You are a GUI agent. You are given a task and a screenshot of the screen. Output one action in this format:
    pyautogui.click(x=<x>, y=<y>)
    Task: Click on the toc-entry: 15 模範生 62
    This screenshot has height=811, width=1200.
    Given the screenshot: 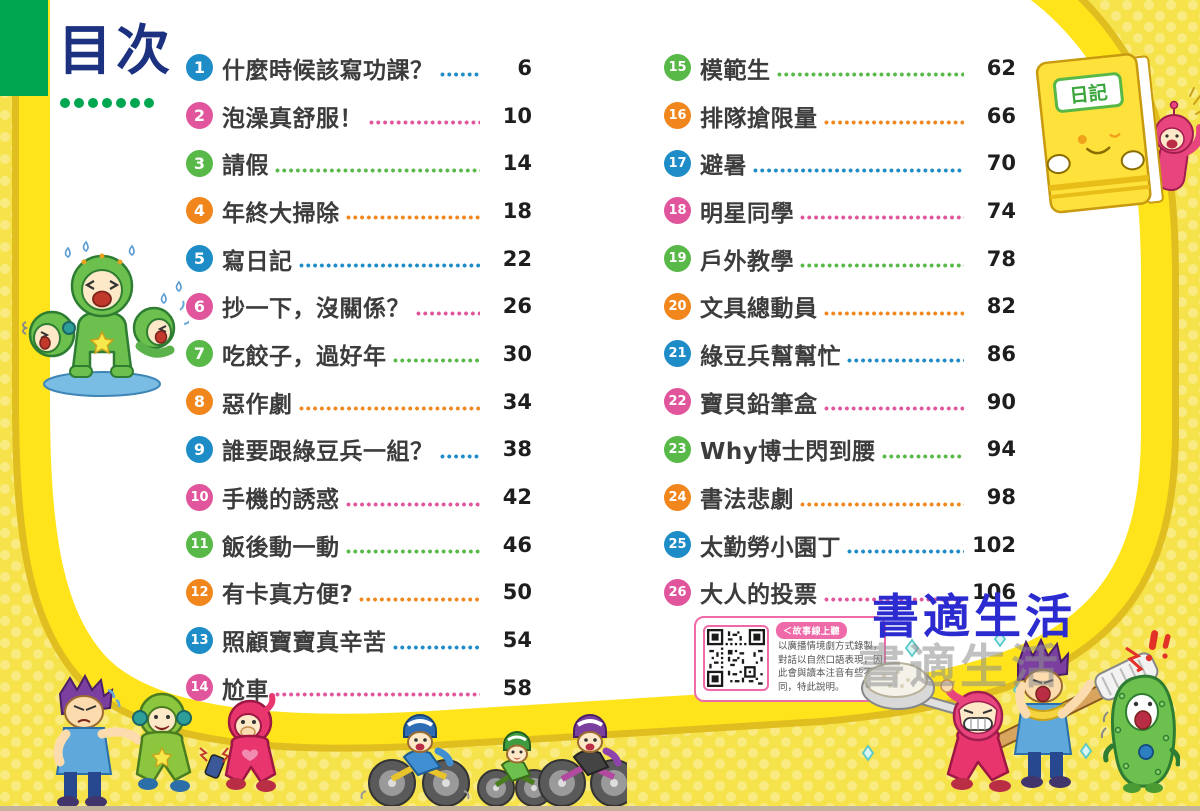 What is the action you would take?
    pyautogui.click(x=840, y=68)
    